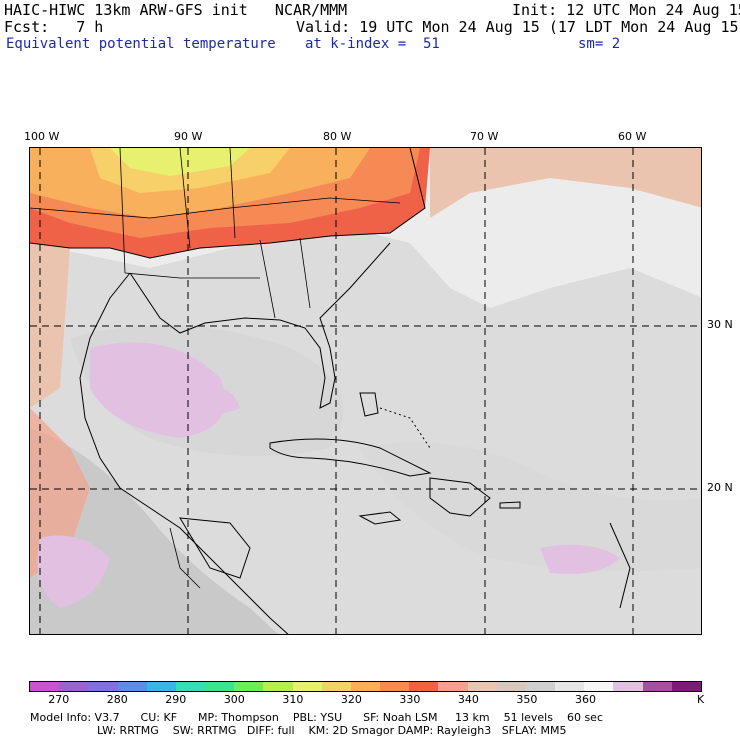  Describe the element at coordinates (54, 27) in the screenshot. I see `forecast-hour: Fcst: 7 h` at that location.